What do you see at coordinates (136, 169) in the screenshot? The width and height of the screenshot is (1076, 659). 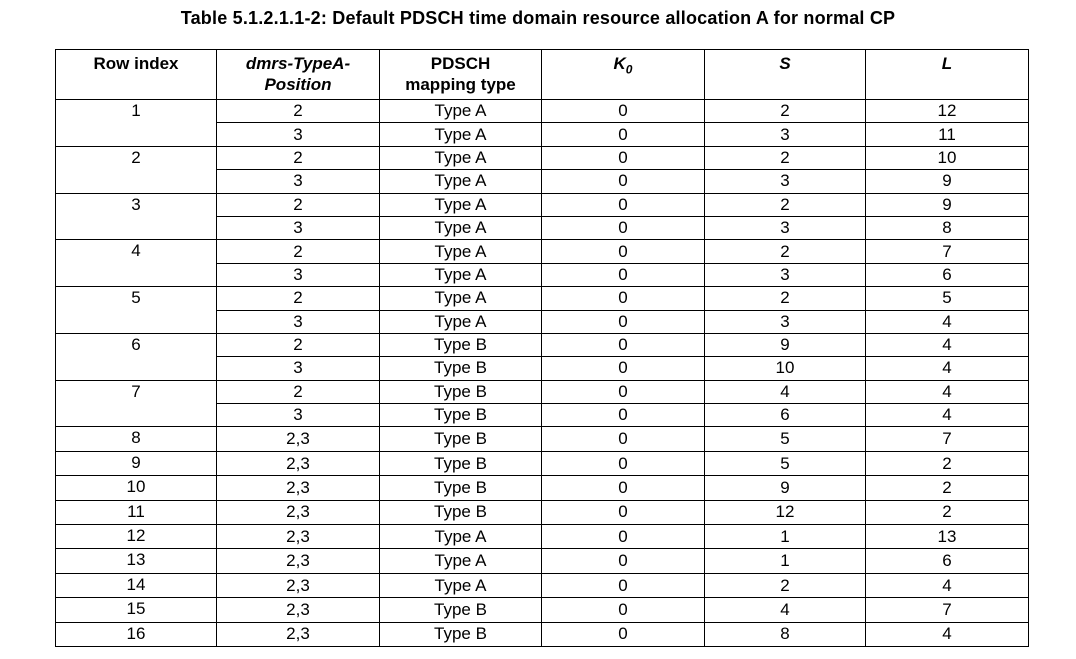 I see `row-index-cell: 2` at bounding box center [136, 169].